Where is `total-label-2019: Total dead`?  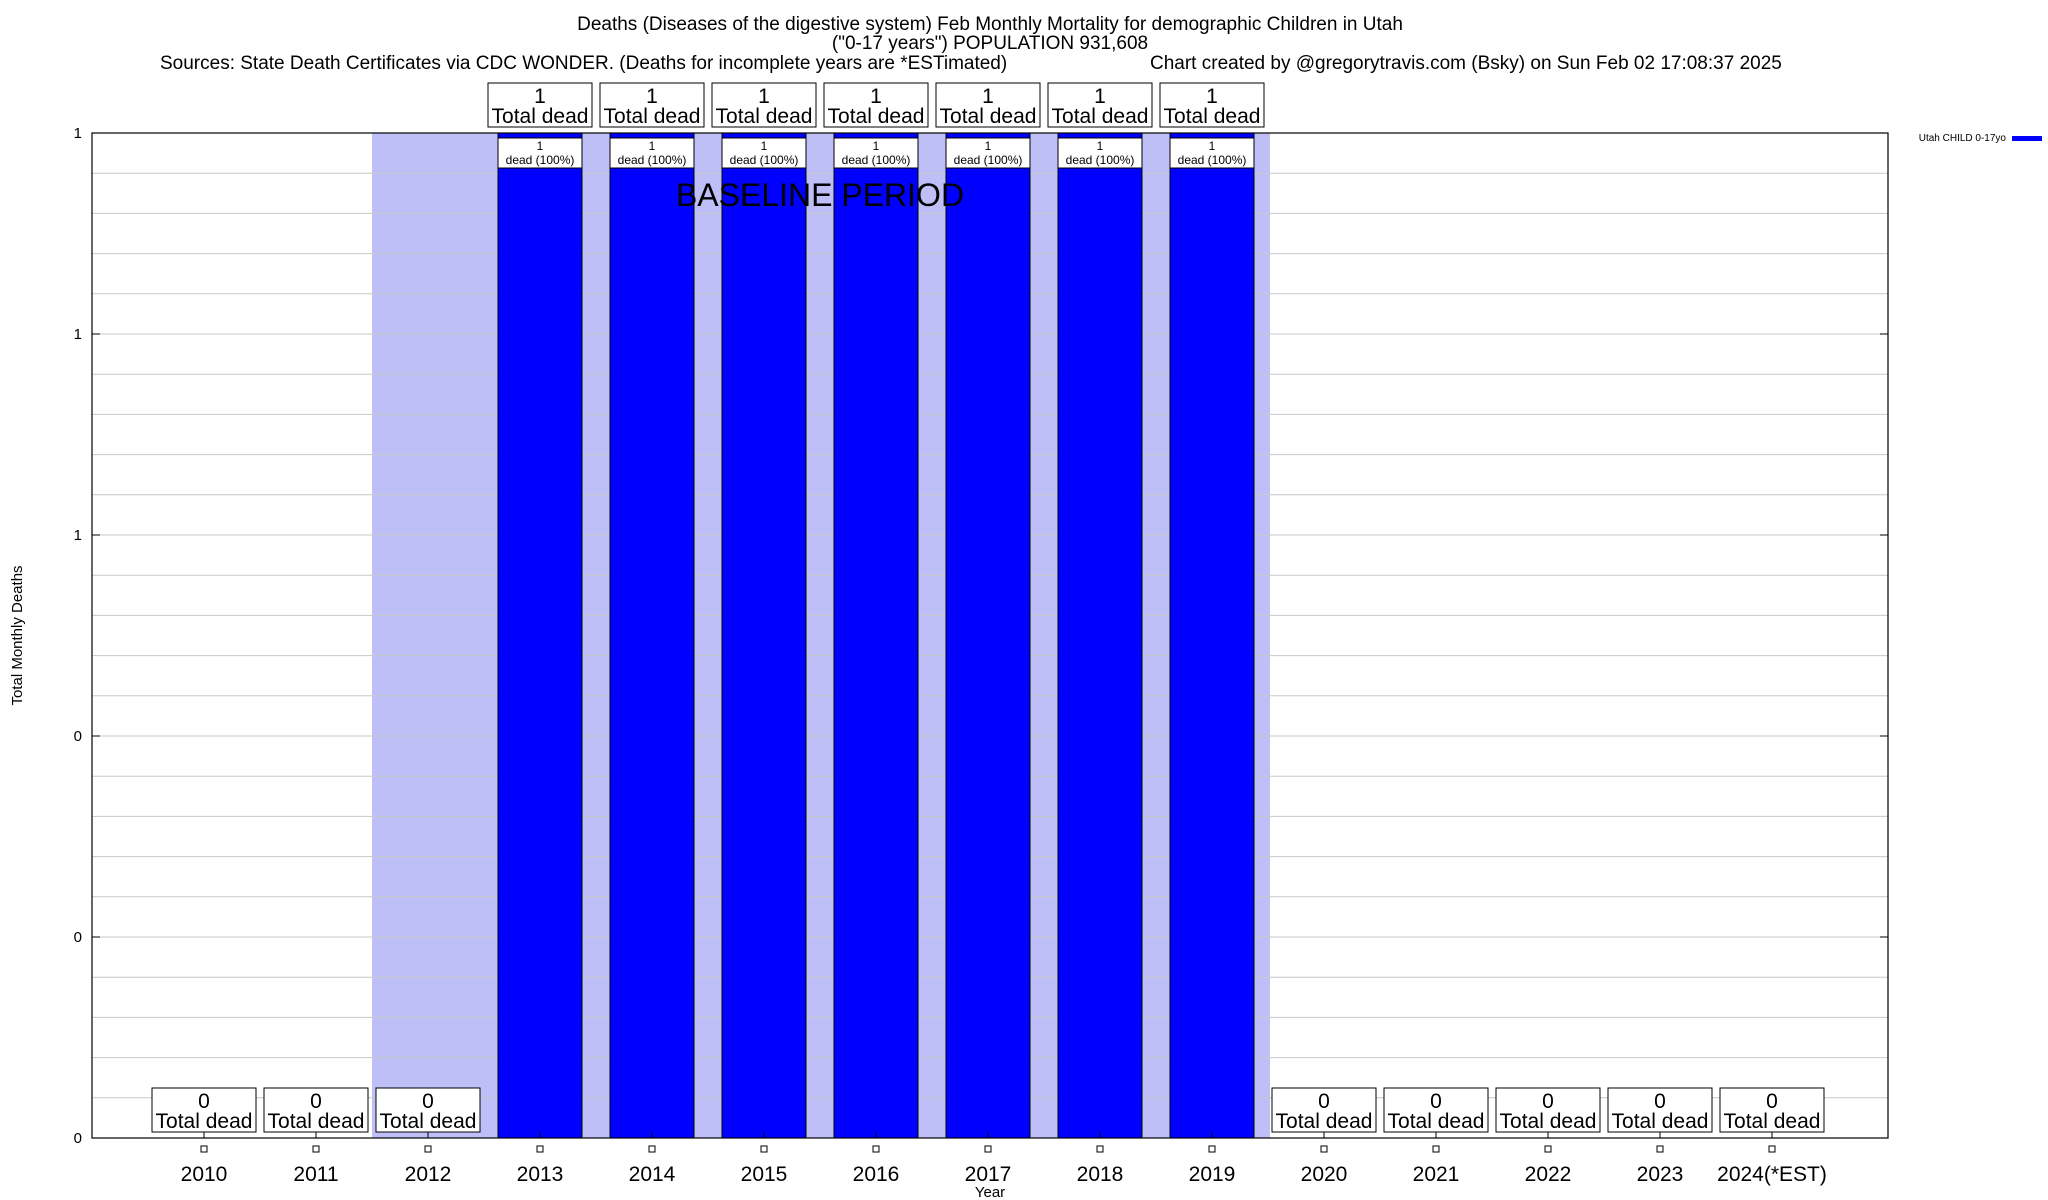 total-label-2019: Total dead is located at coordinates (1212, 116).